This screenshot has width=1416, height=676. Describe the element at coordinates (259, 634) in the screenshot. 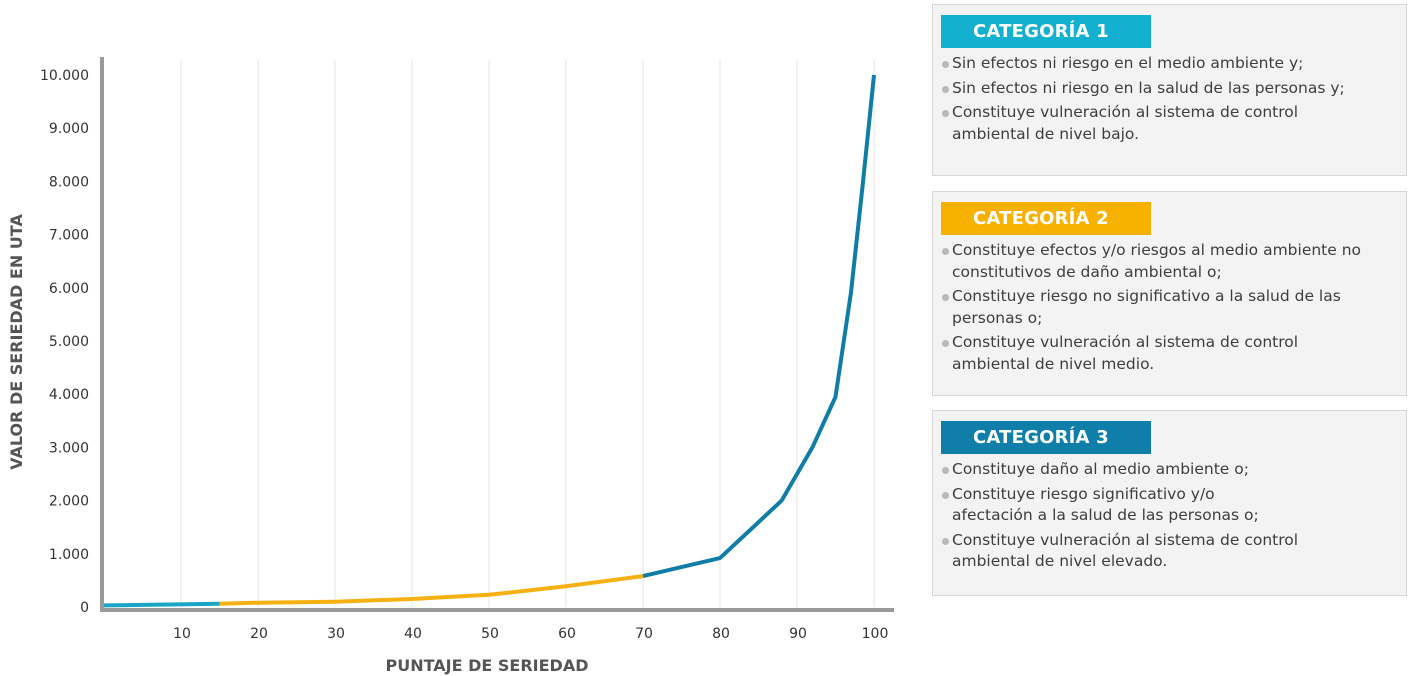

I see `x-tick-label: 20` at that location.